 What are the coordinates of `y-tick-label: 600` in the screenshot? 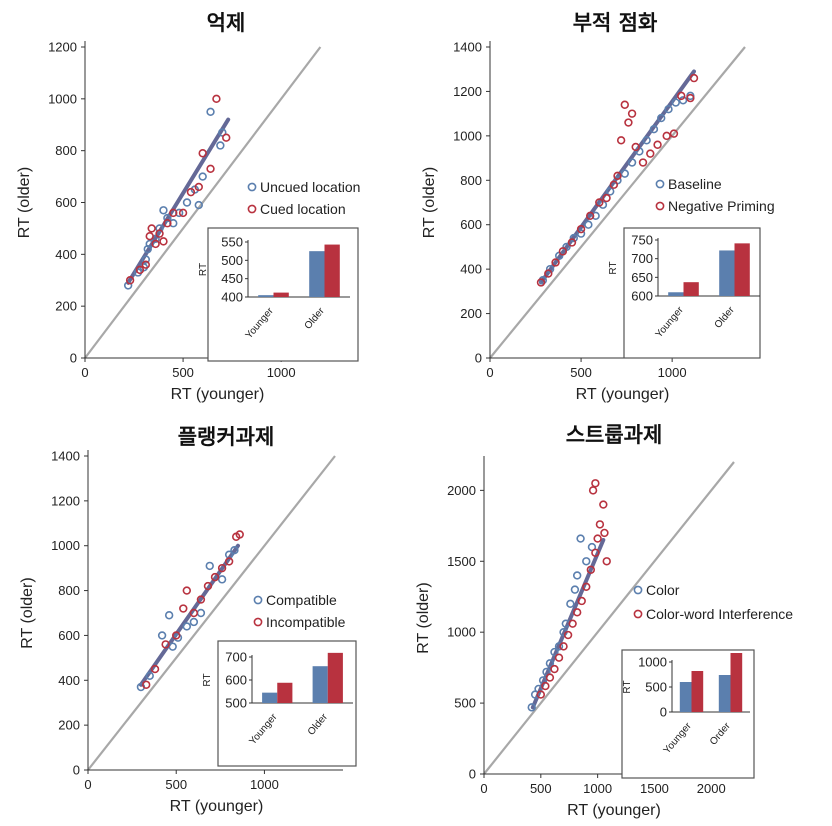 It's located at (69, 635).